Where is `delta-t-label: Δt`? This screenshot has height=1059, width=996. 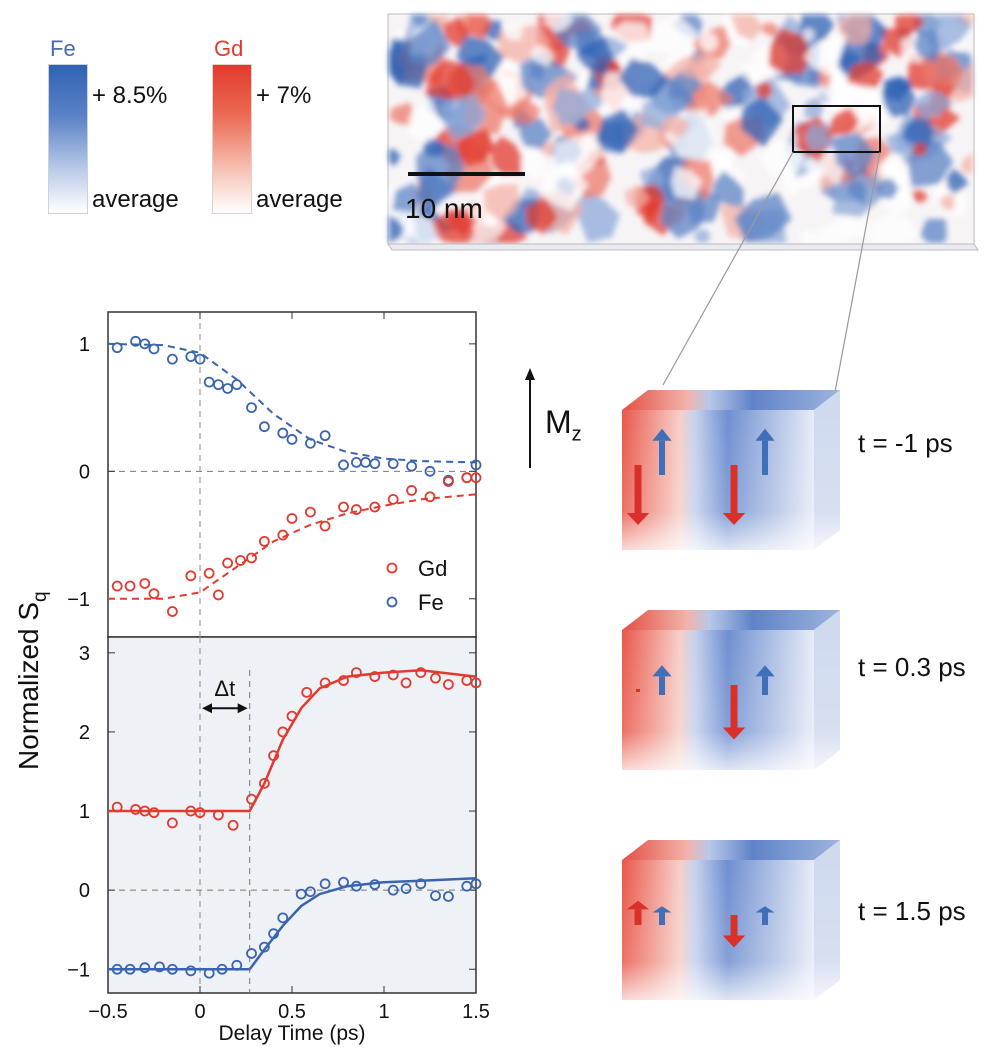
delta-t-label: Δt is located at coordinates (224, 688).